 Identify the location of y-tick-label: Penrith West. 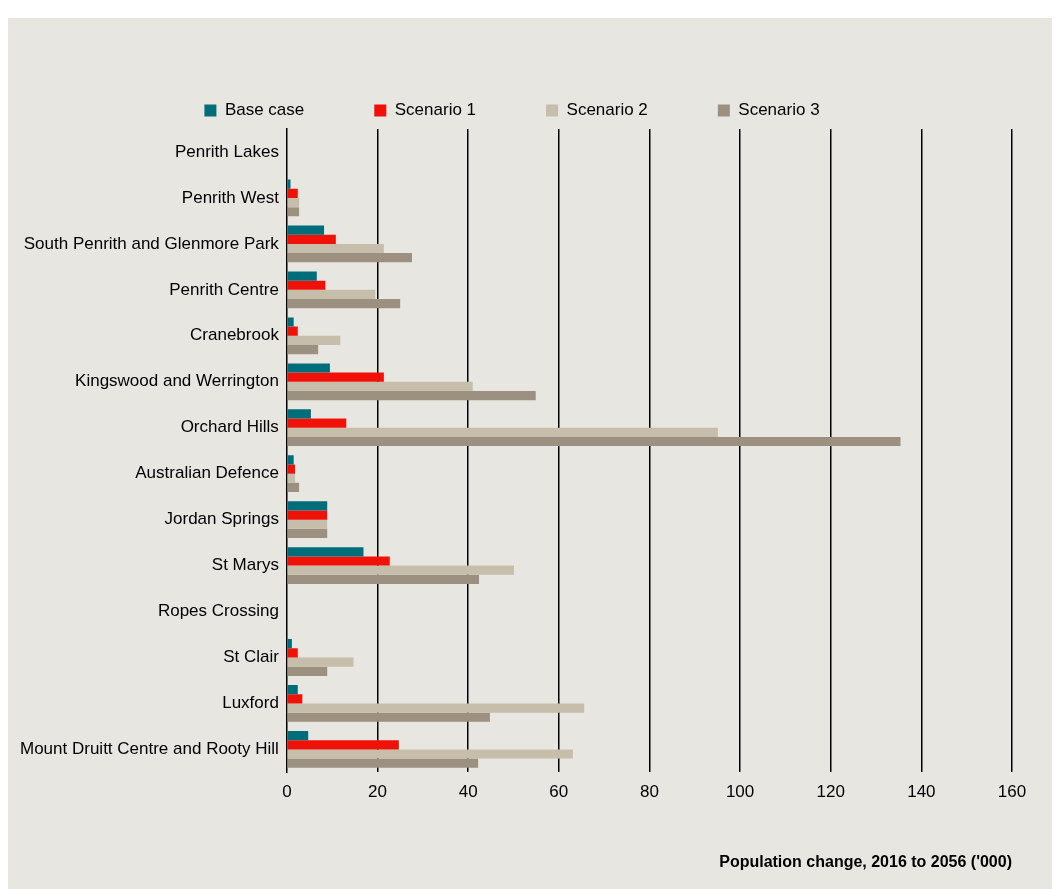
(230, 197).